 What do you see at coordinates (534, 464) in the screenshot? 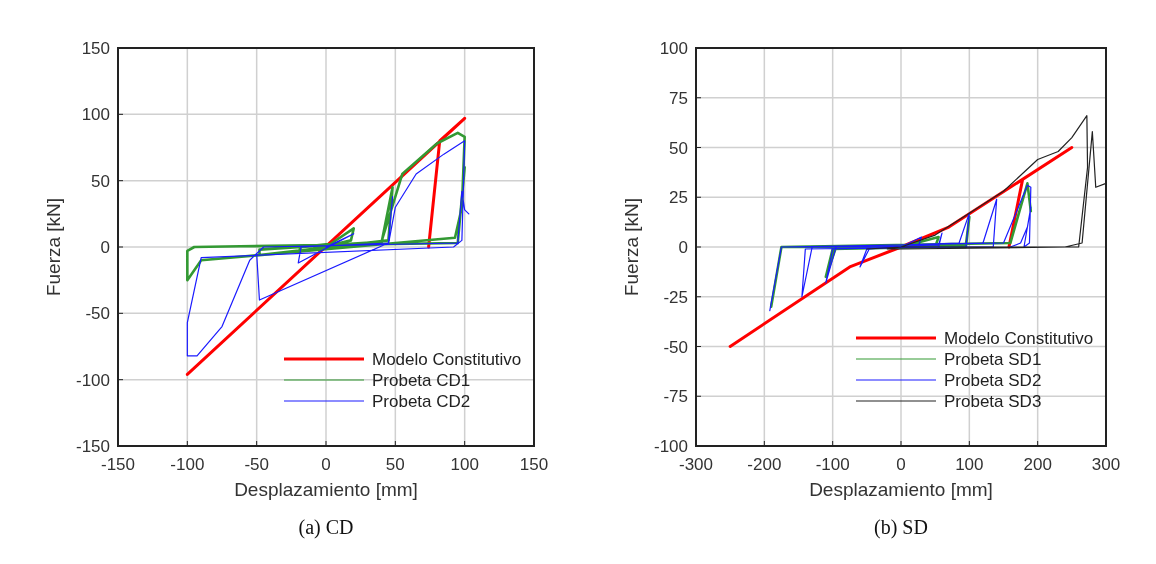
I see `x-tick-label: 150` at bounding box center [534, 464].